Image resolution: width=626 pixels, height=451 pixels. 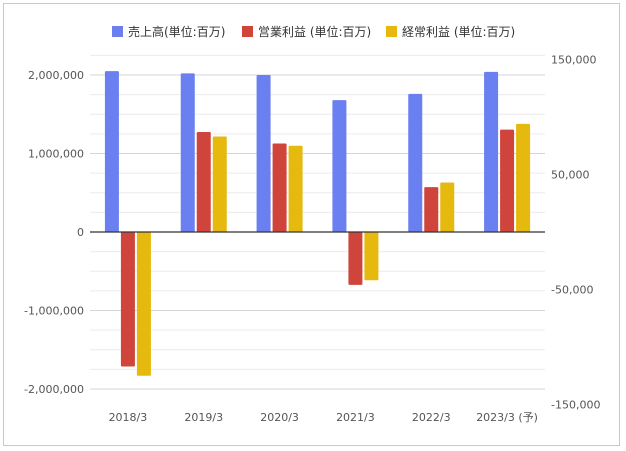 What do you see at coordinates (279, 187) in the screenshot?
I see `bar-営業利益 (単位:百万)-2020/3` at bounding box center [279, 187].